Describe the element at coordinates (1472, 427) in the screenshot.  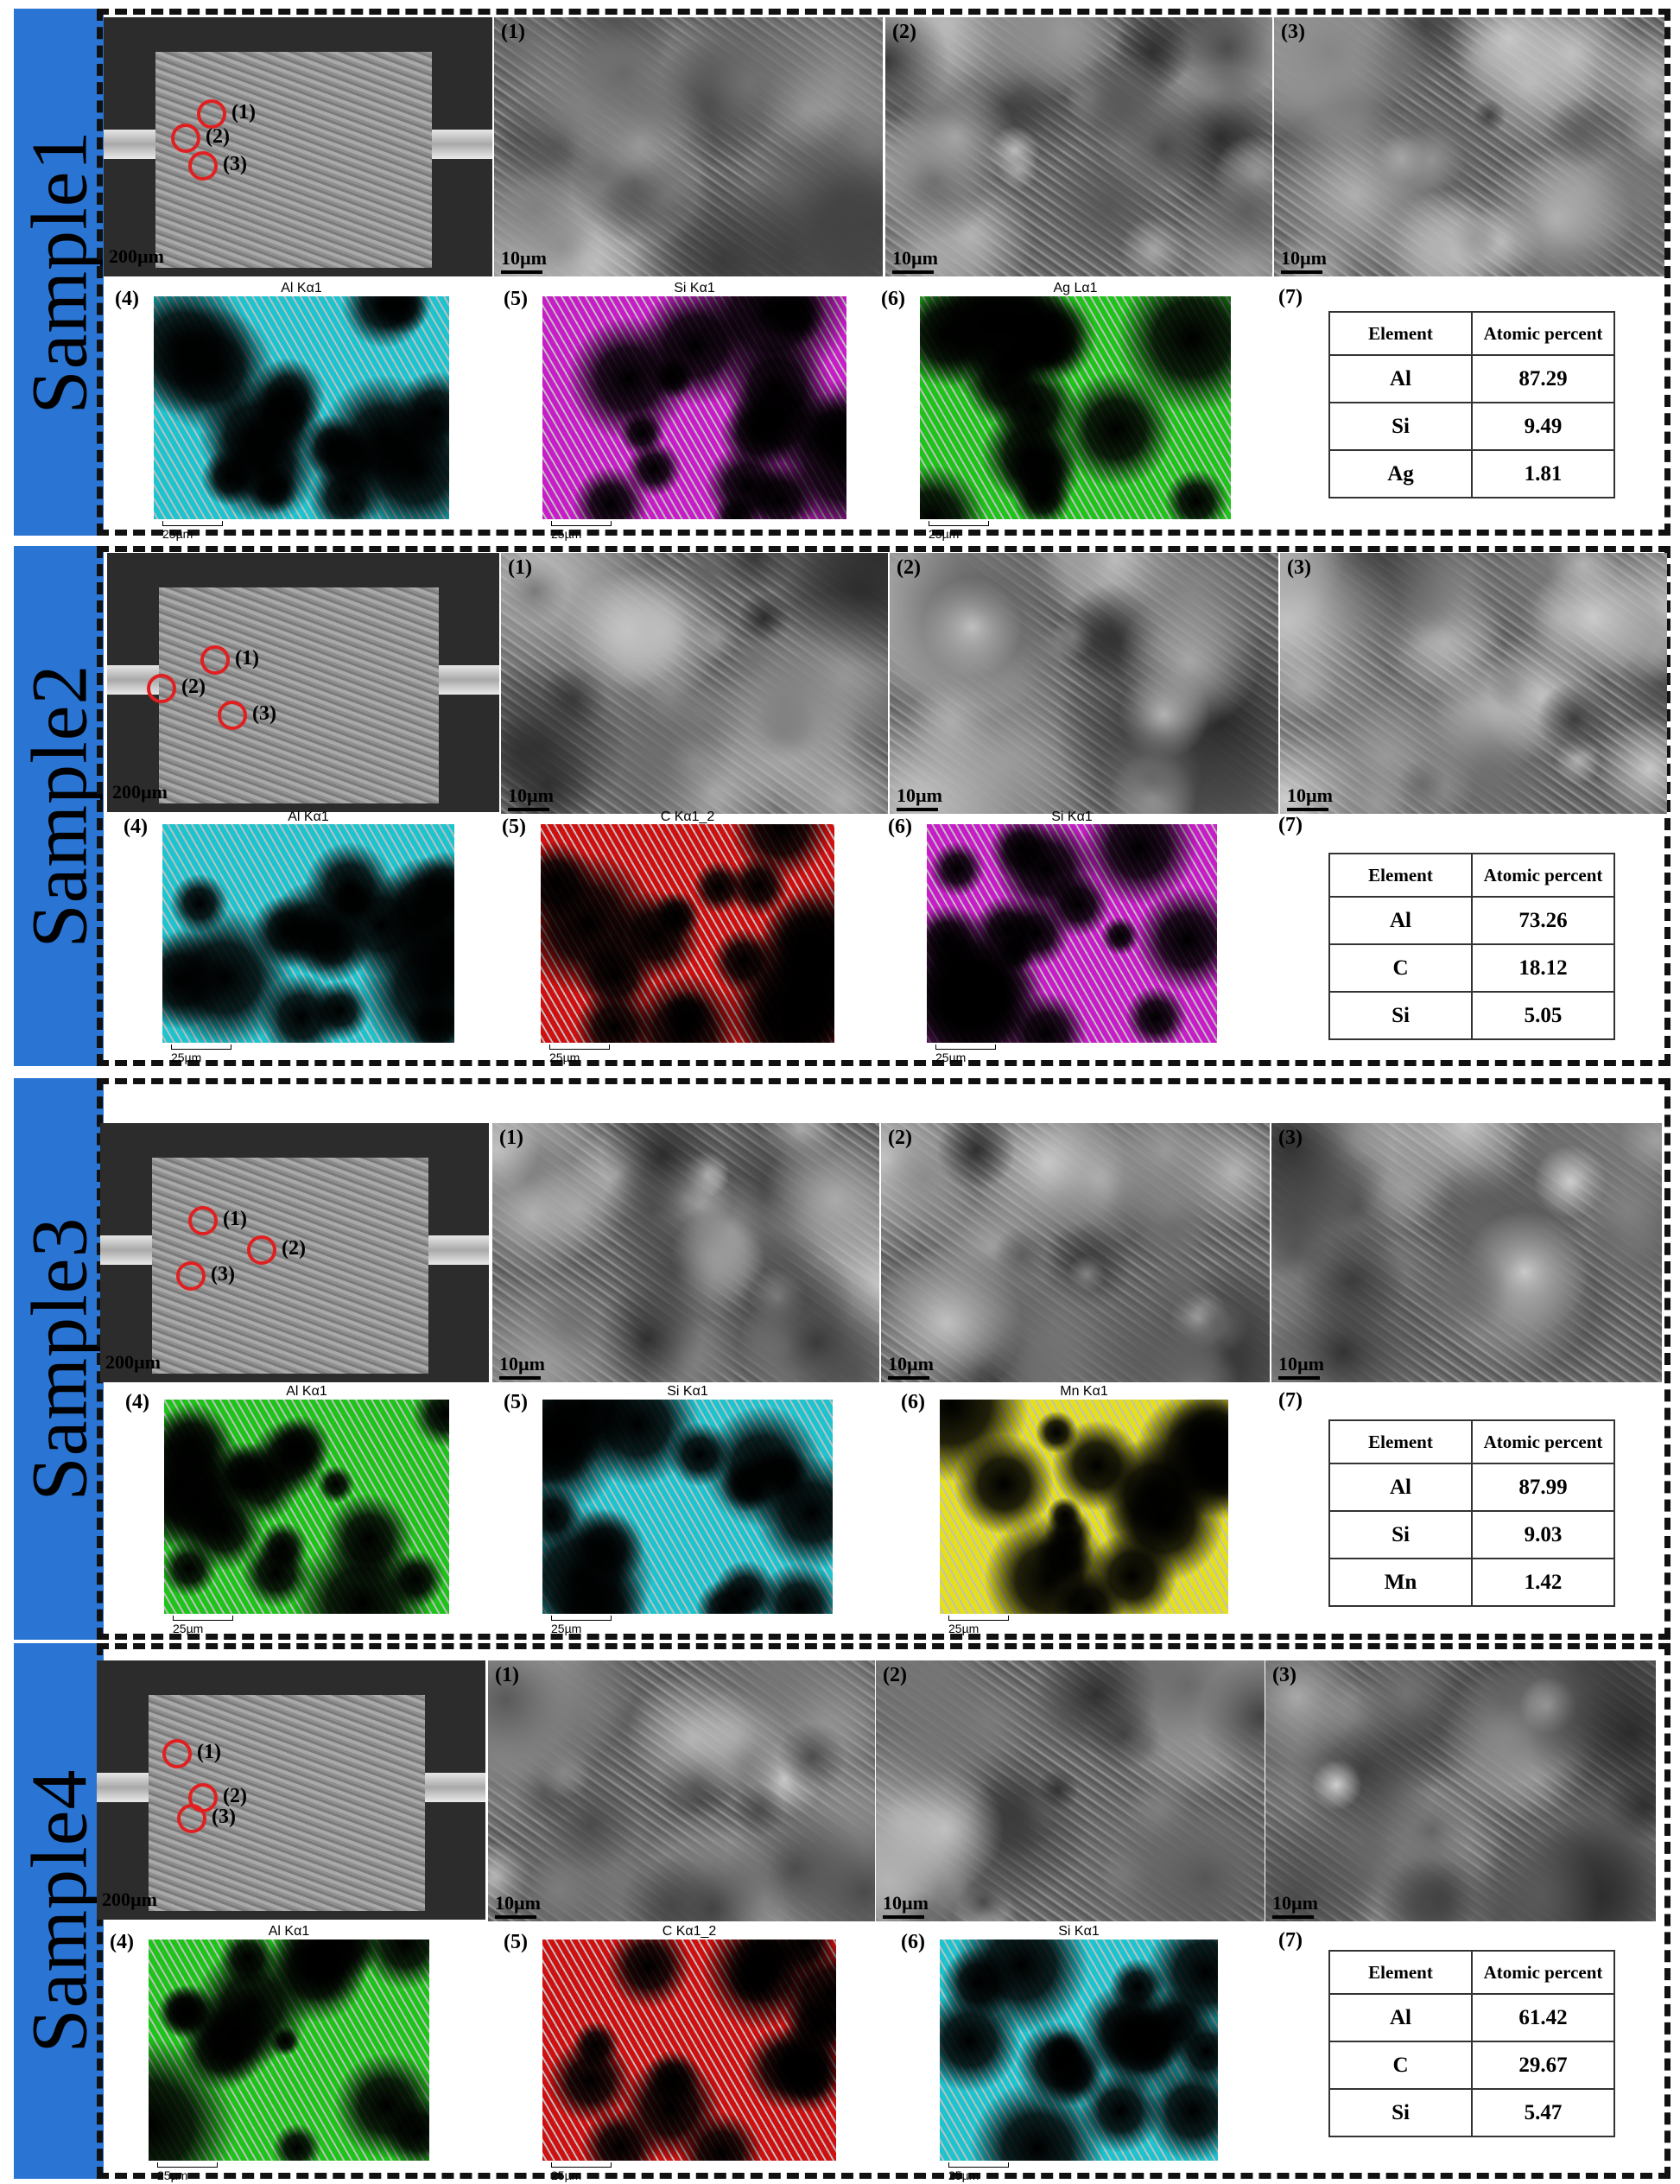
I see `table-row: Si 9.49` at that location.